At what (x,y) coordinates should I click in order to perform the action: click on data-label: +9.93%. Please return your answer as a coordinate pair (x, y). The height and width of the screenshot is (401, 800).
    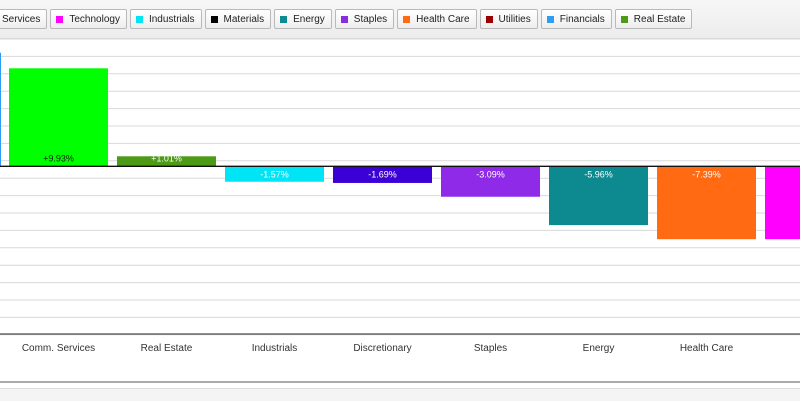
    Looking at the image, I should click on (58, 158).